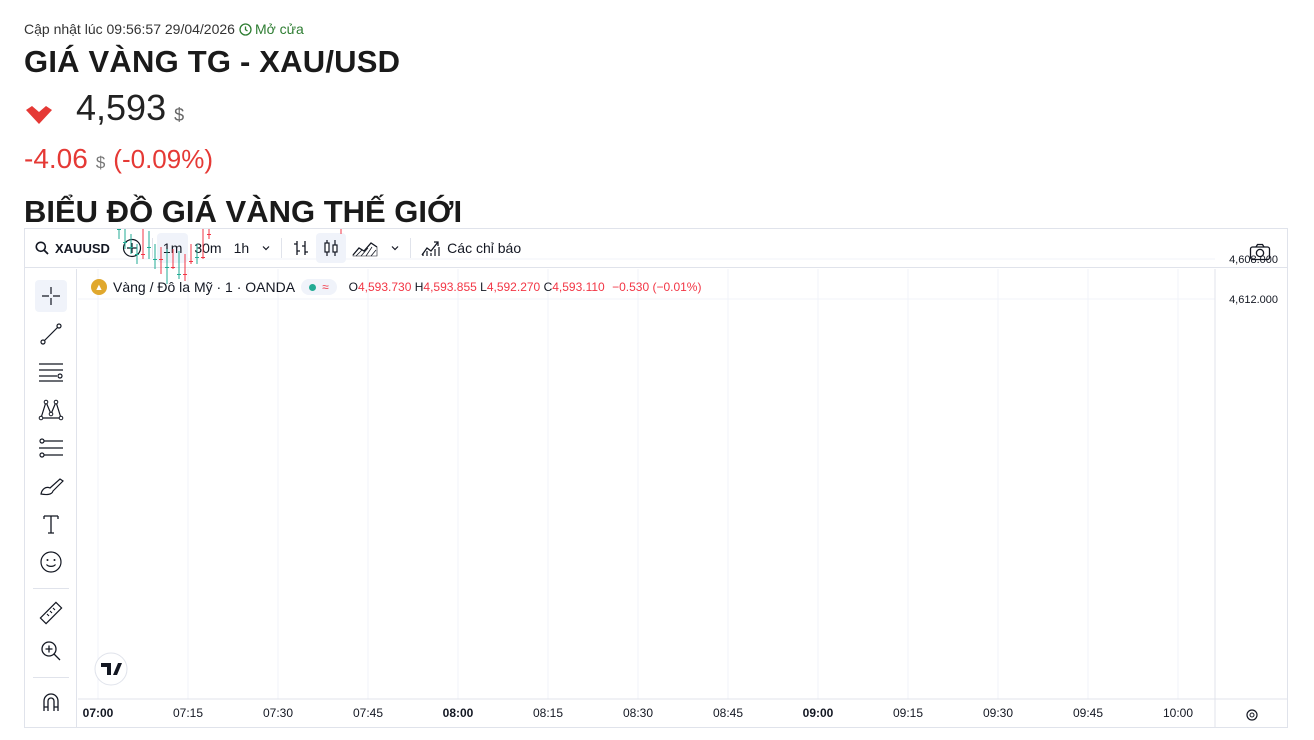 The width and height of the screenshot is (1314, 740). What do you see at coordinates (188, 713) in the screenshot?
I see `x-tick-label: 07:15` at bounding box center [188, 713].